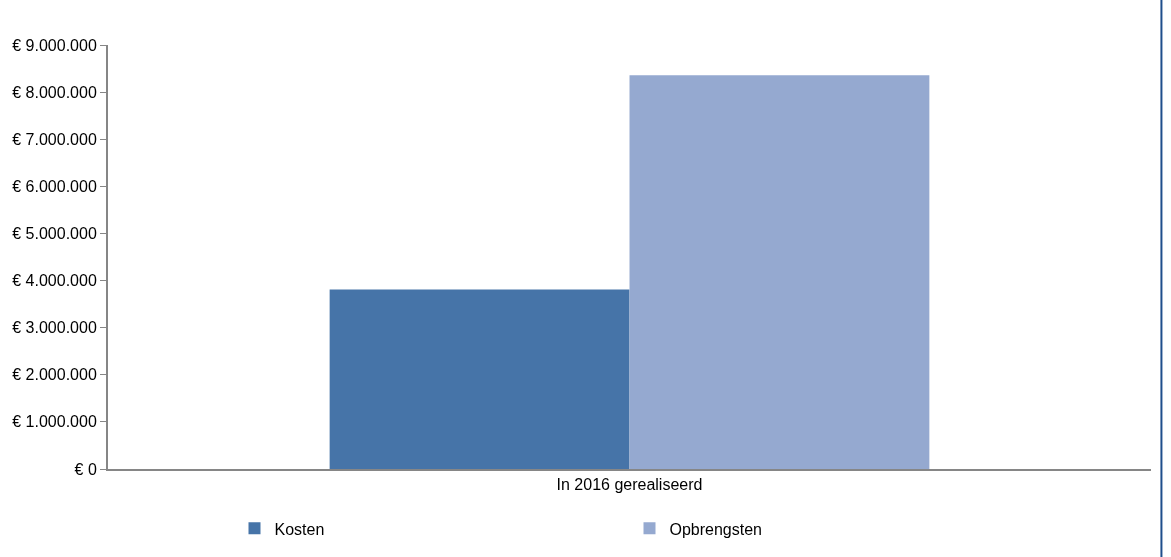 Image resolution: width=1171 pixels, height=557 pixels. I want to click on y-tick-label: € 6.000.000, so click(54, 186).